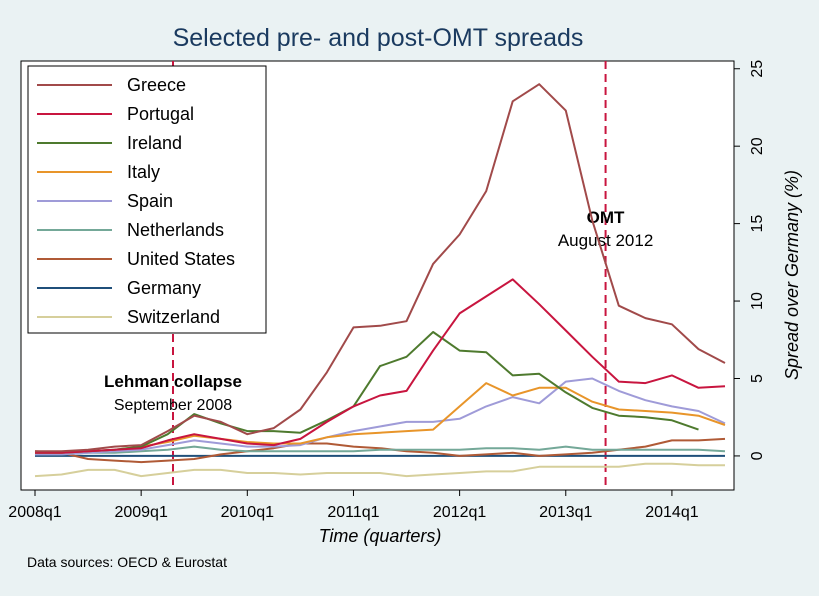  Describe the element at coordinates (750, 260) in the screenshot. I see `y-axis: 0 5 10 15 20 25` at that location.